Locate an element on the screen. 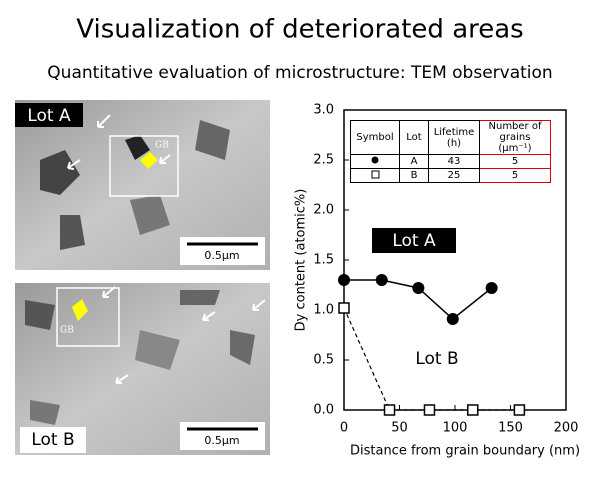  y-tick-label: 0.0 is located at coordinates (323, 410).